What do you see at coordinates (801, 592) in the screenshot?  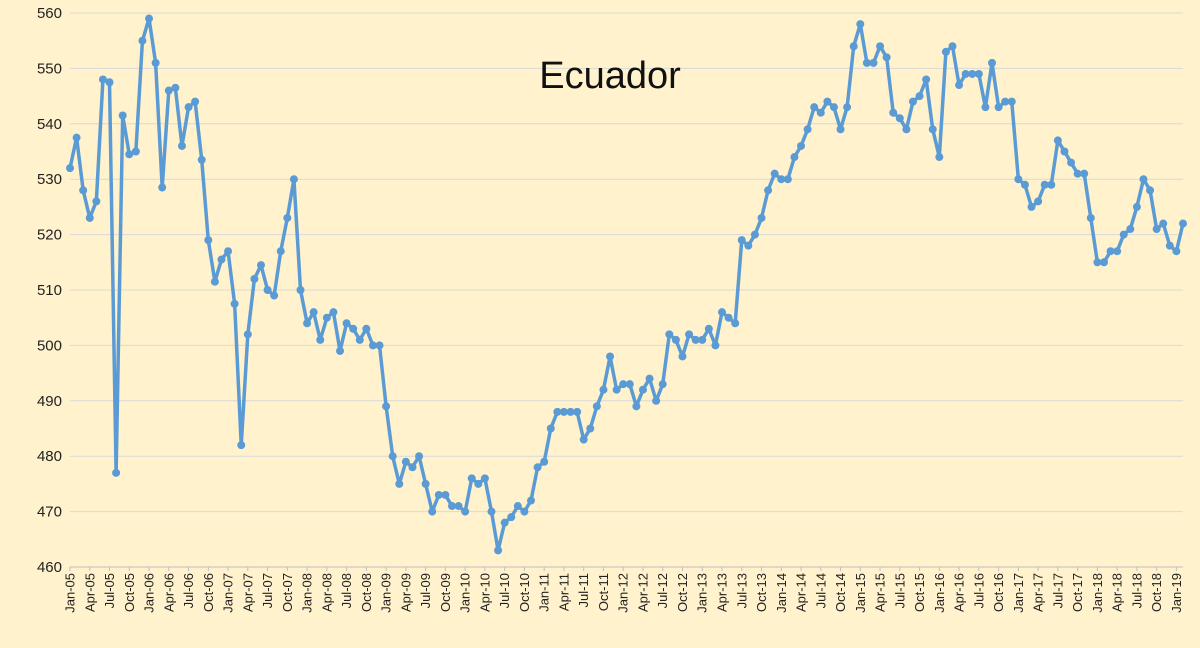 I see `x-tick-label: Apr-14` at bounding box center [801, 592].